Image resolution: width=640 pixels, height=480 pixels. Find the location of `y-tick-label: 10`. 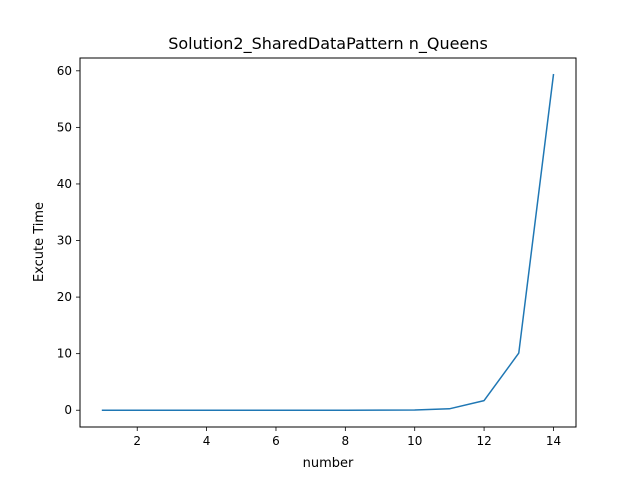

y-tick-label: 10 is located at coordinates (64, 354).